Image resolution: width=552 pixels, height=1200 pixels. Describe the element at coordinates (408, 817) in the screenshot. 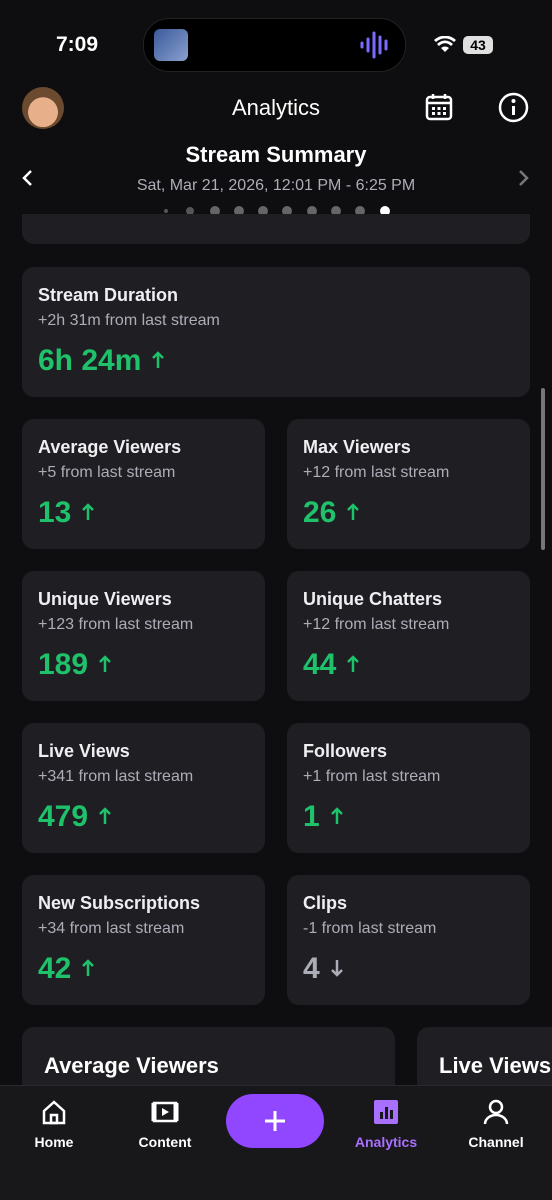

I see `card-value-row: 1` at that location.